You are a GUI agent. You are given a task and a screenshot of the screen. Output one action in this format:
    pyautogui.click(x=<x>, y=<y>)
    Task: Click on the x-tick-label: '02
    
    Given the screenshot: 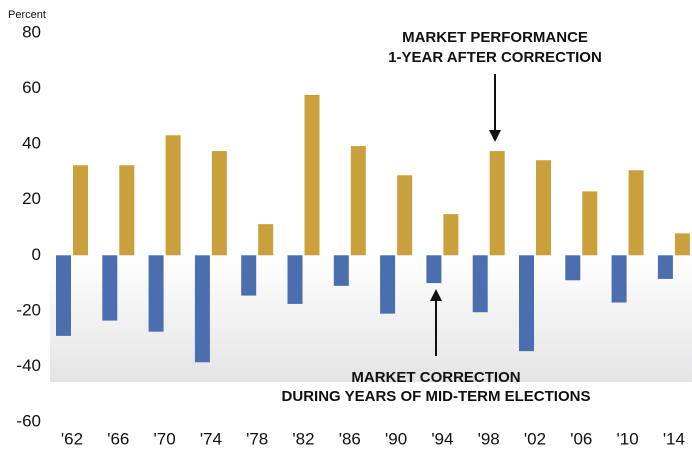 What is the action you would take?
    pyautogui.click(x=535, y=438)
    